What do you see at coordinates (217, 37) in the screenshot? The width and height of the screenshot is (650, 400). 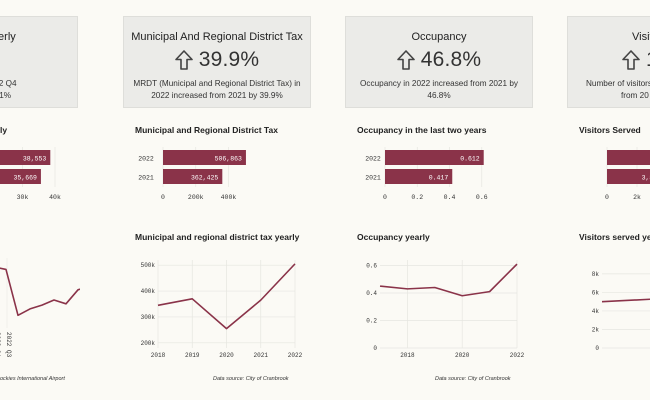 I see `kpi-title: Municipal And Regional District Tax` at bounding box center [217, 37].